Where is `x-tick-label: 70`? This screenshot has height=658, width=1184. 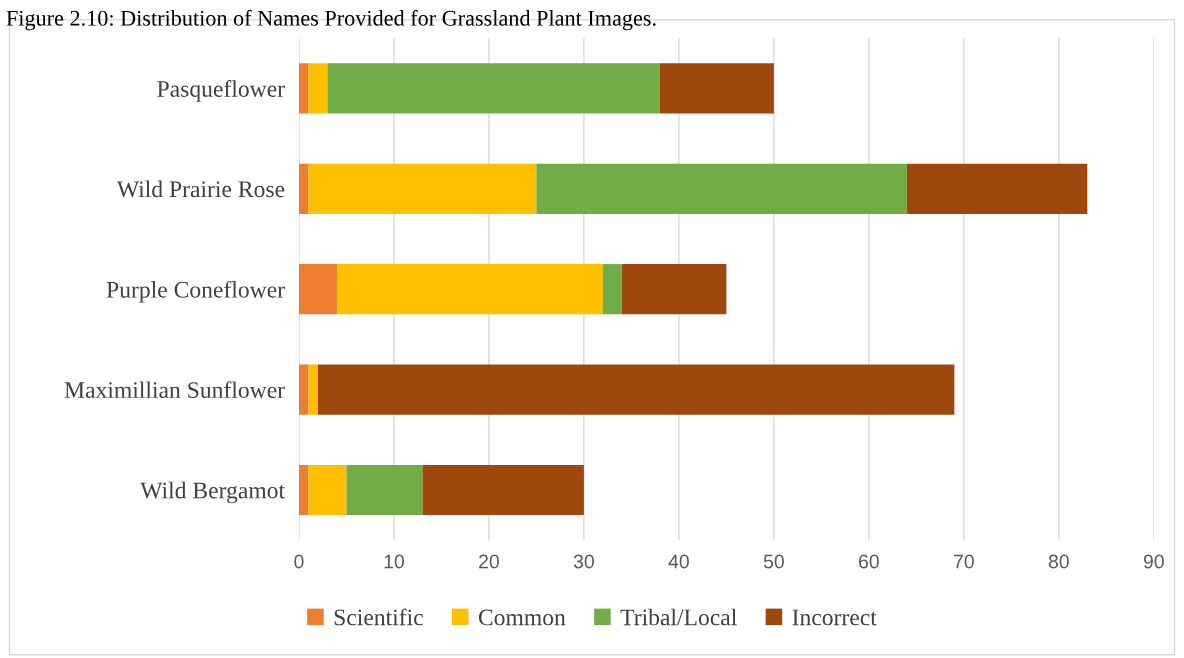 x-tick-label: 70 is located at coordinates (964, 561).